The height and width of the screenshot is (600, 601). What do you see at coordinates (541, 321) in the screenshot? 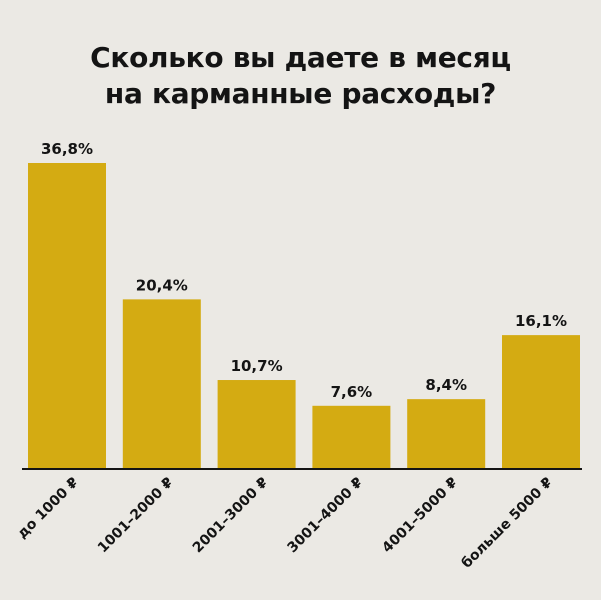
I see `bar-value-label-6: 16,1%` at bounding box center [541, 321].